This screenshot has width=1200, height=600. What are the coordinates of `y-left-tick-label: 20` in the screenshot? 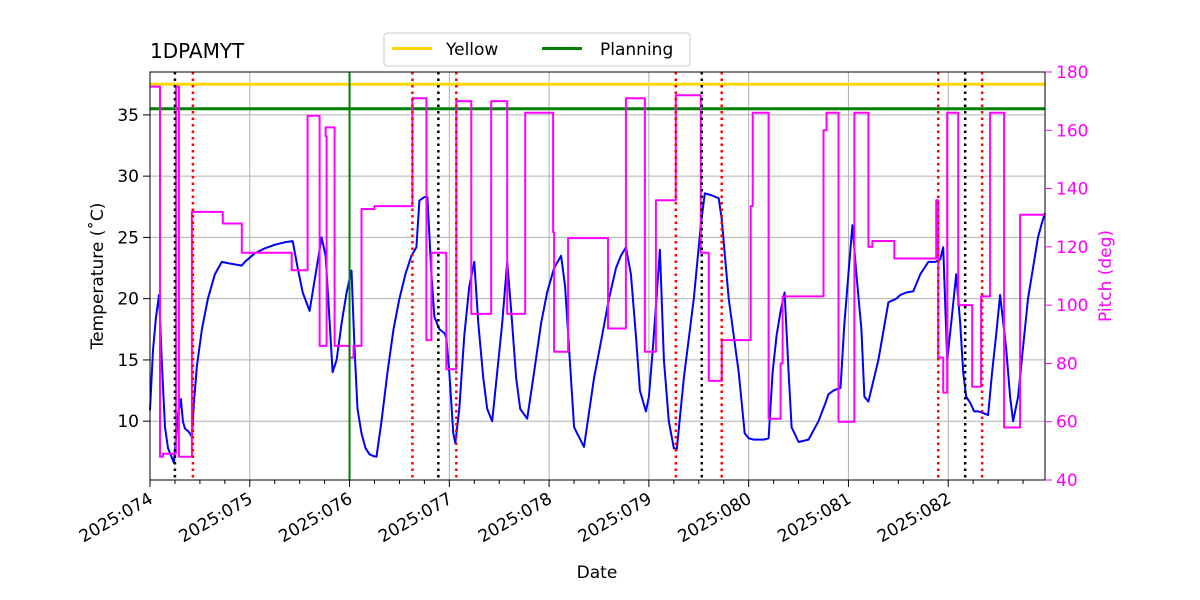 It's located at (128, 300).